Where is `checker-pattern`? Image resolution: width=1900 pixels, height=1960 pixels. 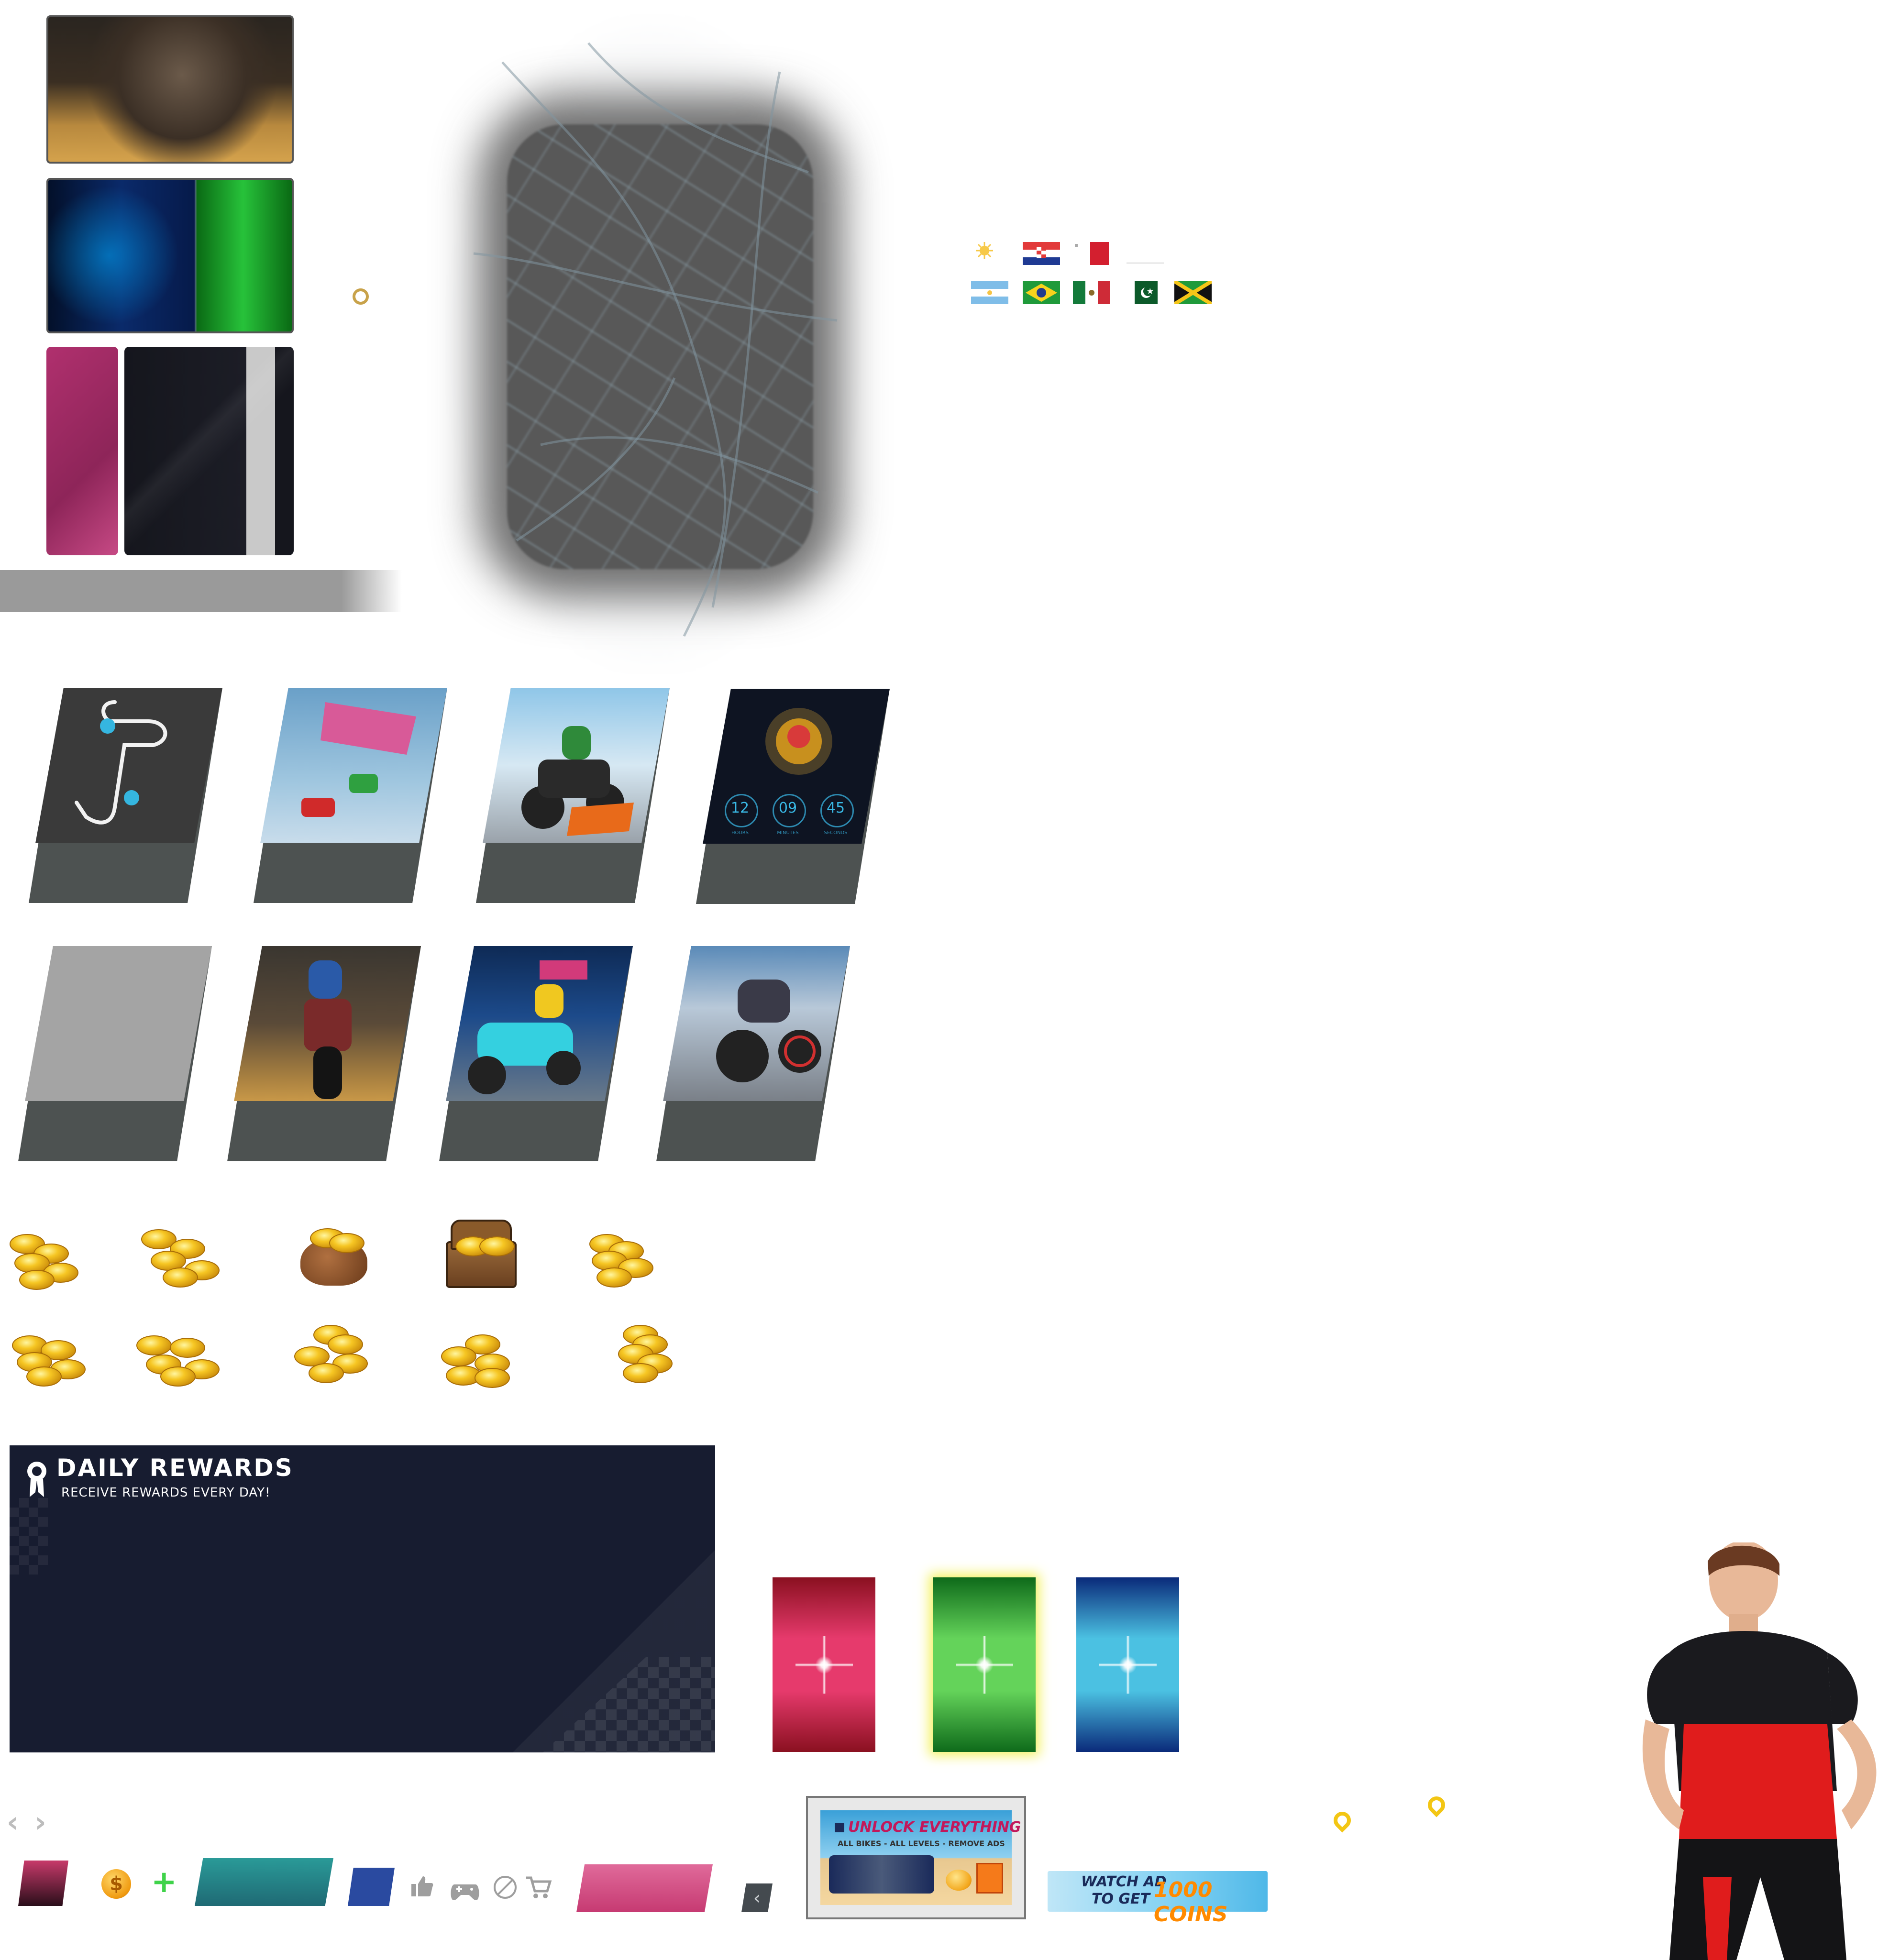
checker-pattern is located at coordinates (629, 1704).